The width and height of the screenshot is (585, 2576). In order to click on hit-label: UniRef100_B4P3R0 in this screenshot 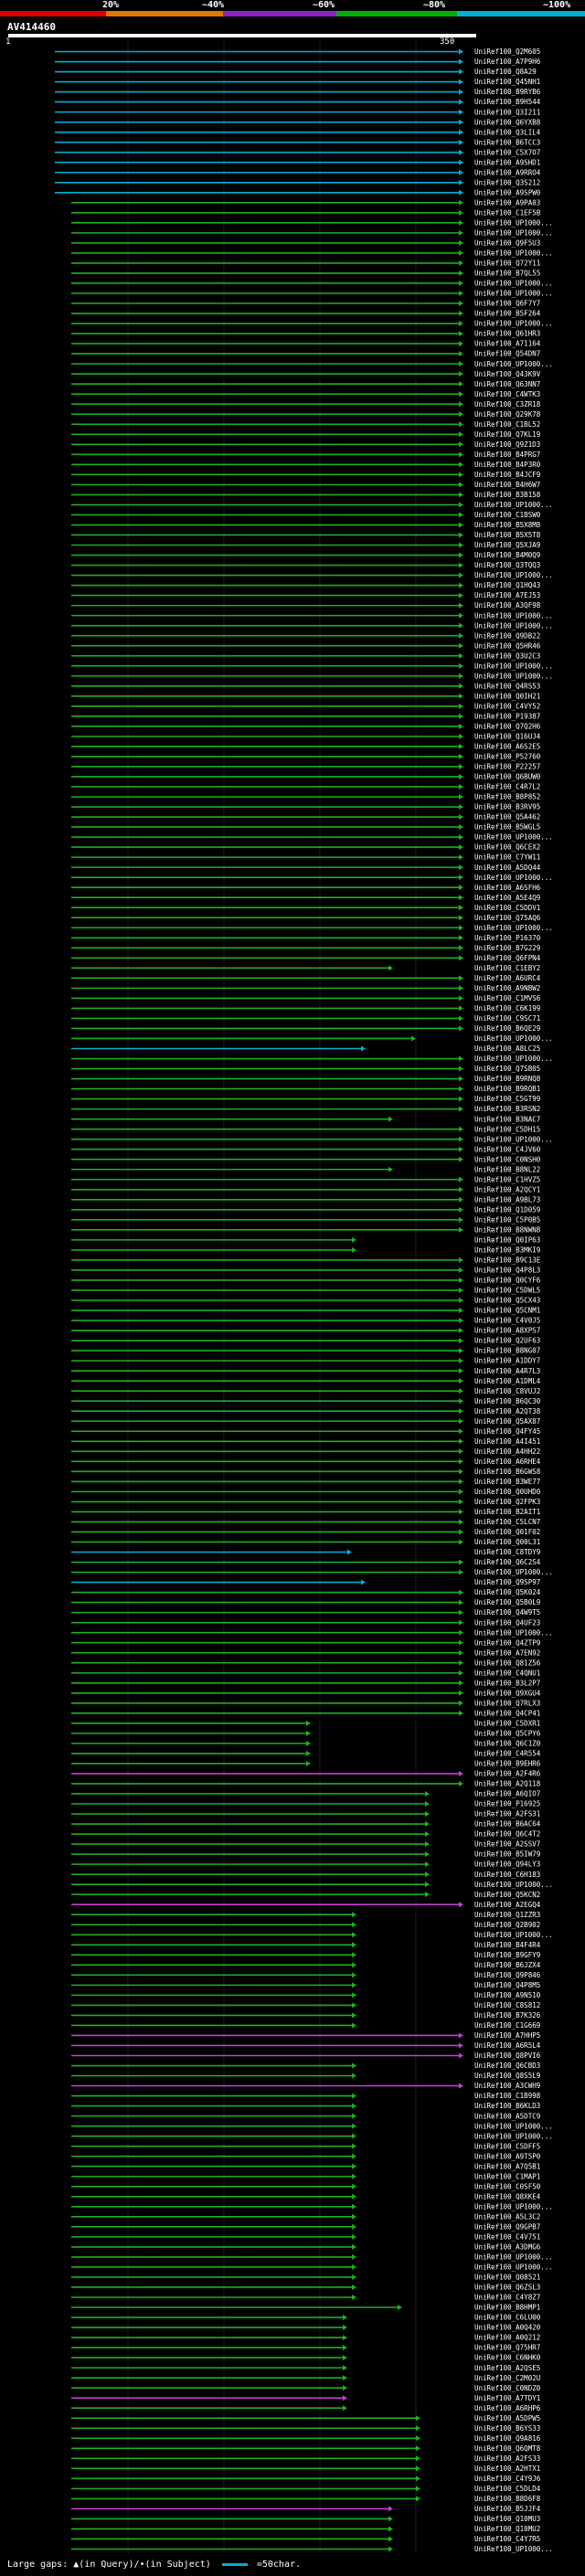, I will do `click(508, 465)`.